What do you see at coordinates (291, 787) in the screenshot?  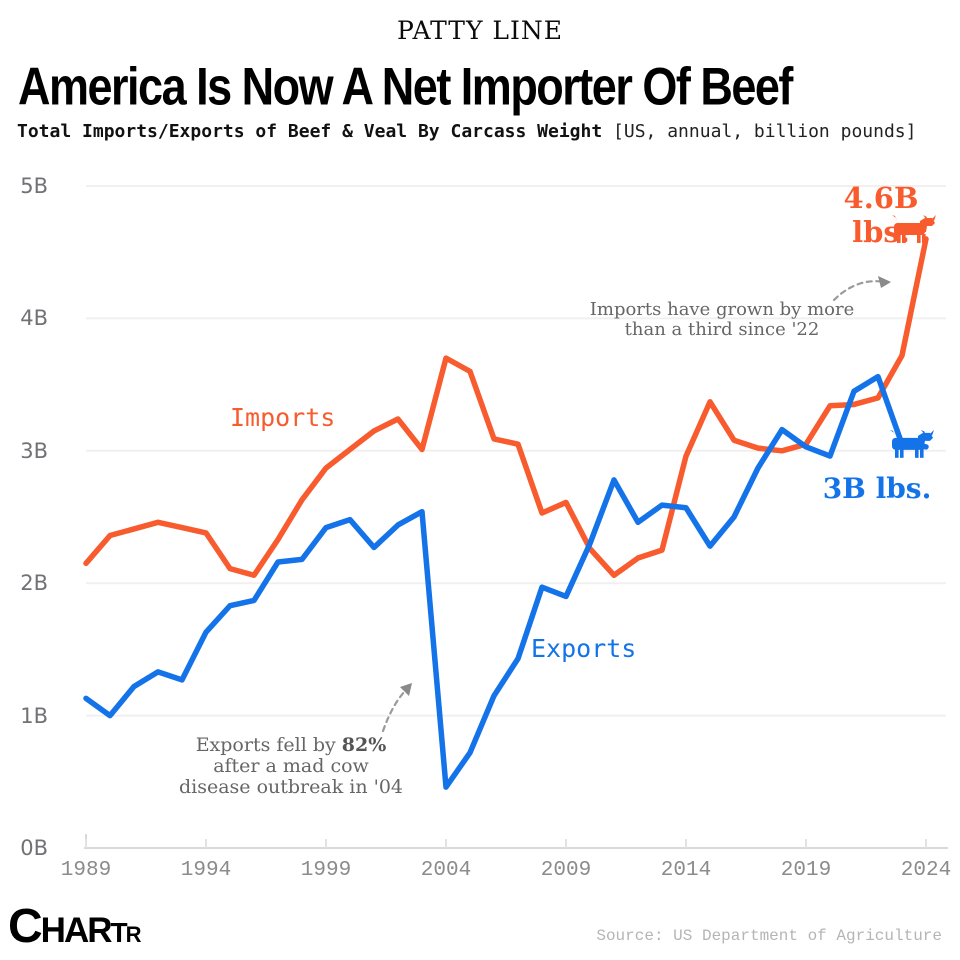 I see `exports-annotation-line3: disease outbreak in '04` at bounding box center [291, 787].